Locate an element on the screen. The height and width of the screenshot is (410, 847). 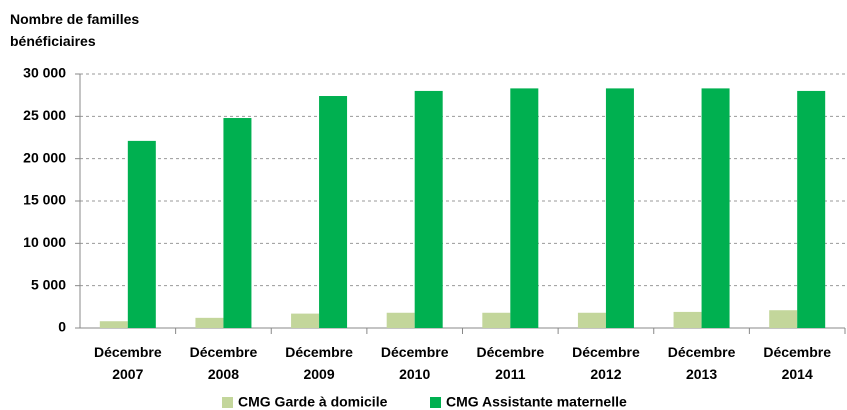
x-tick-label: Décembre 2011 is located at coordinates (510, 363).